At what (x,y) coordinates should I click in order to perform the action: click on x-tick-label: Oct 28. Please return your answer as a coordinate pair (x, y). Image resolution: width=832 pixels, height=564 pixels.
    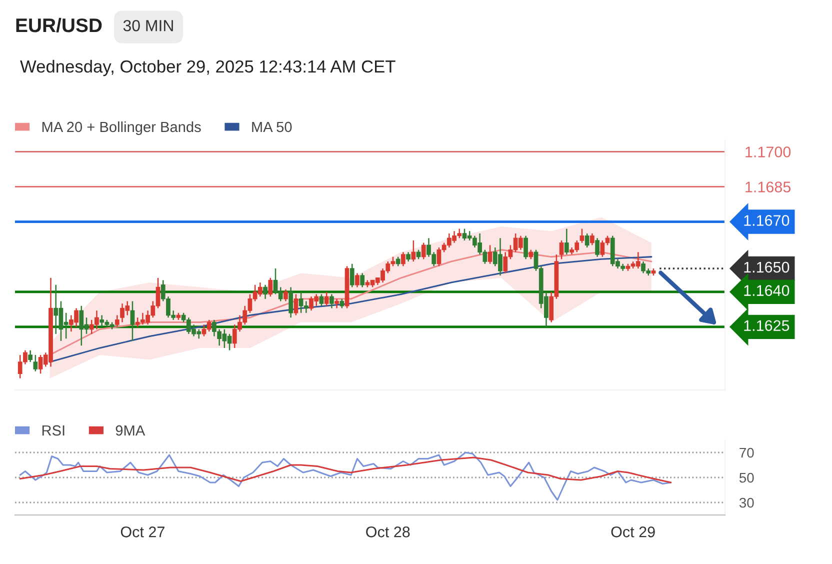
    Looking at the image, I should click on (388, 532).